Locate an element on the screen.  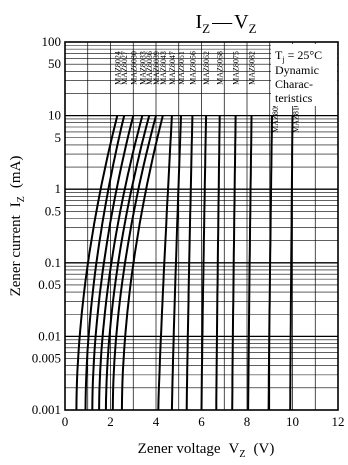
curve-maz8100 is located at coordinates (291, 263).